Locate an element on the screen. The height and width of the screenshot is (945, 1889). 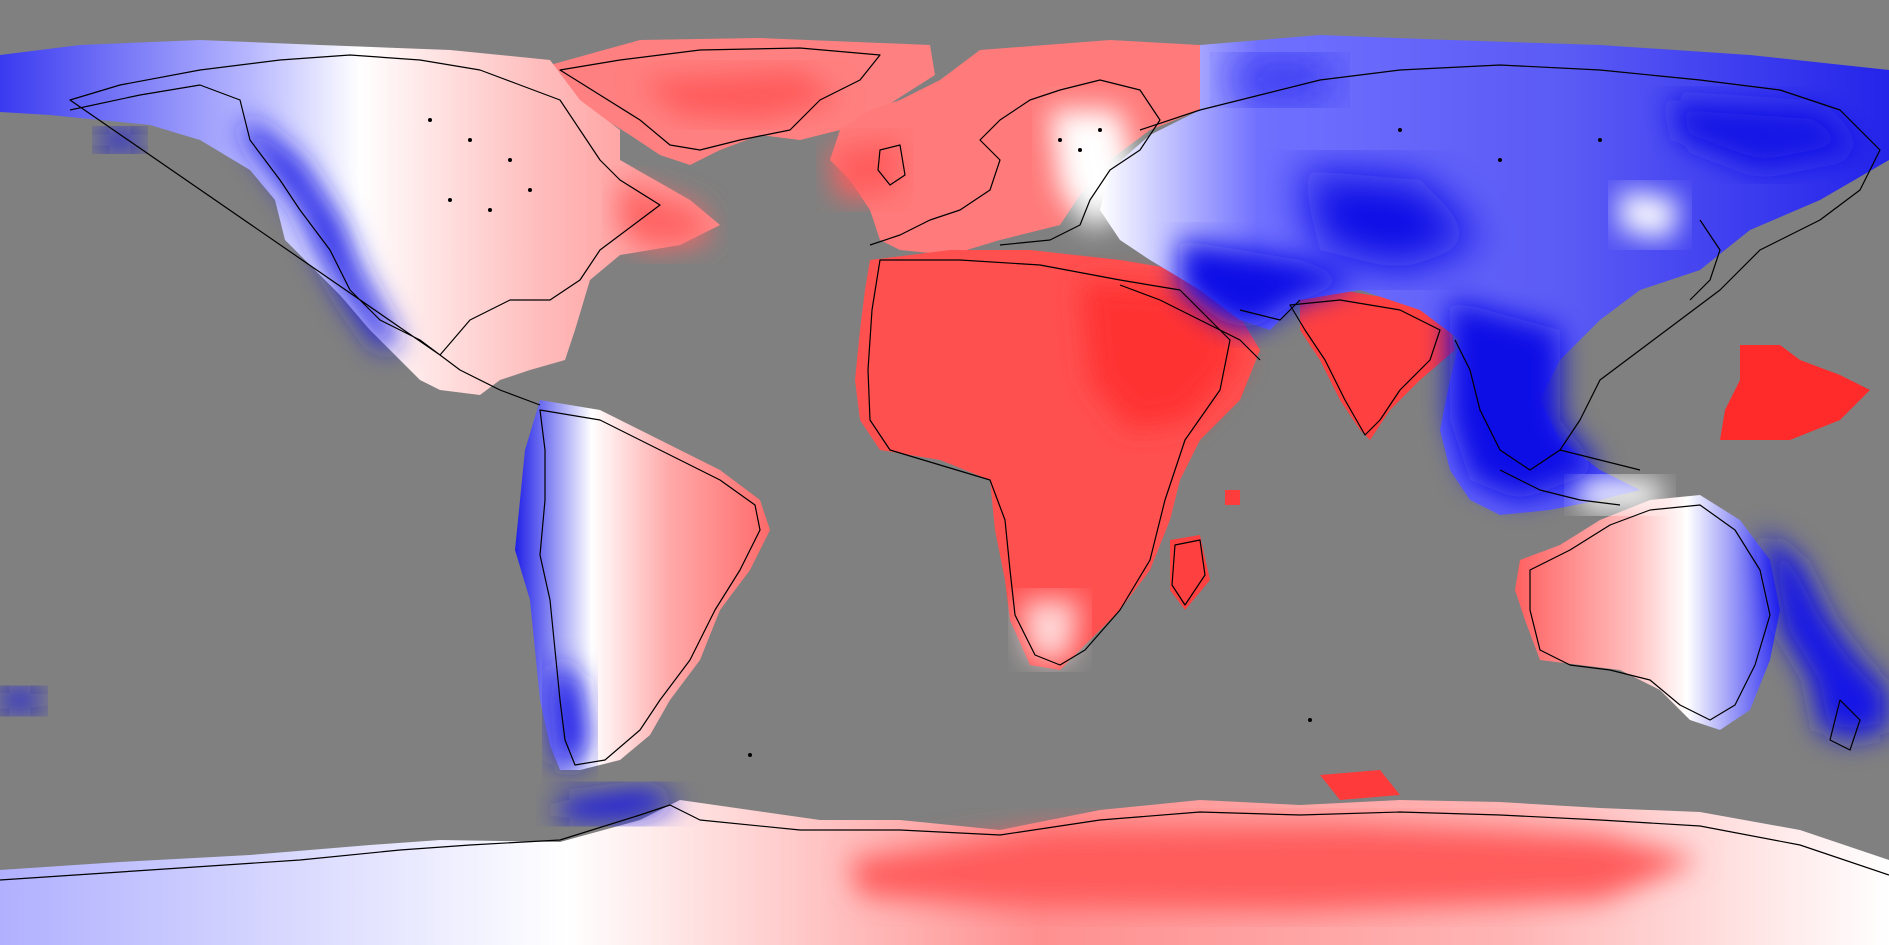
greenland-region is located at coordinates (742, 101).